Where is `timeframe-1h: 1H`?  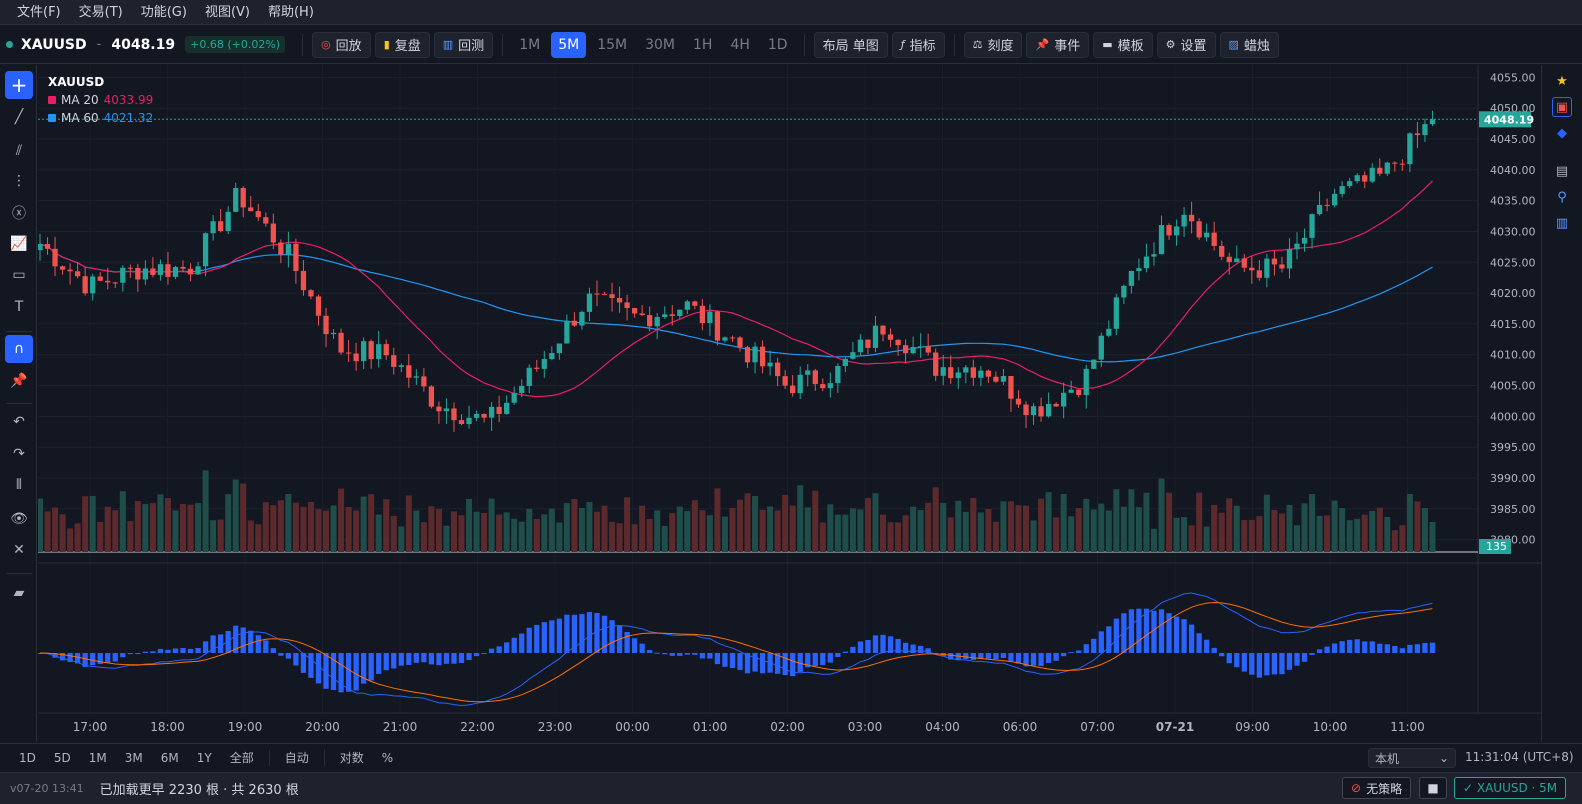
timeframe-1h: 1H is located at coordinates (703, 44).